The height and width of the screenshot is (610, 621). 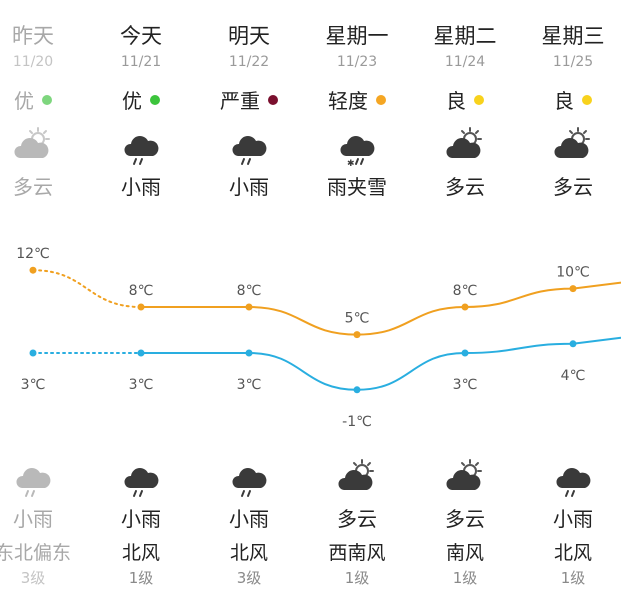 I want to click on day-name: 昨天, so click(x=33, y=36).